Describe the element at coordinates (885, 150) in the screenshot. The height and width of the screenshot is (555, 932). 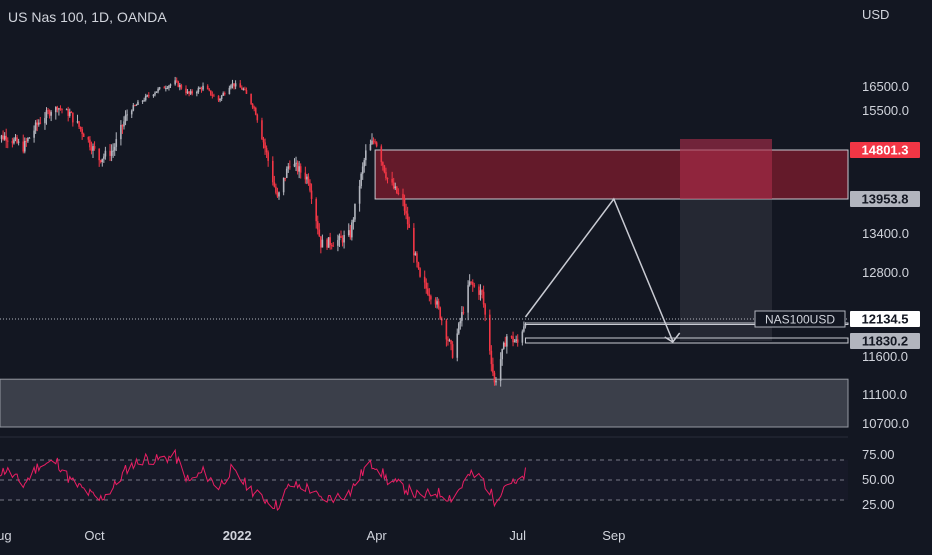
I see `label-zone-top: 14801.3` at that location.